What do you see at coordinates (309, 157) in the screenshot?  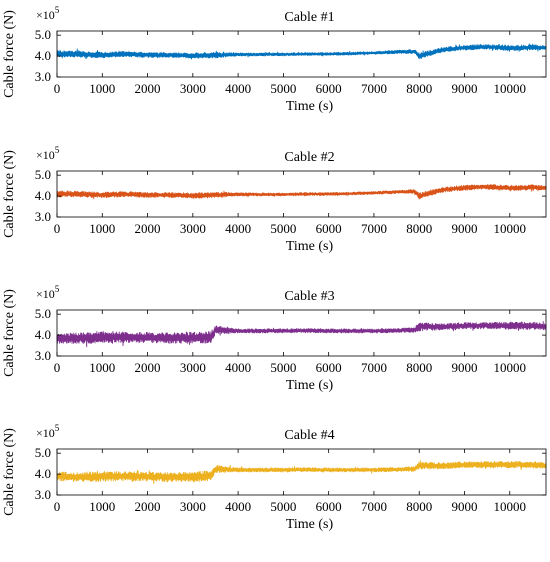 I see `chart-title: Cable #2` at bounding box center [309, 157].